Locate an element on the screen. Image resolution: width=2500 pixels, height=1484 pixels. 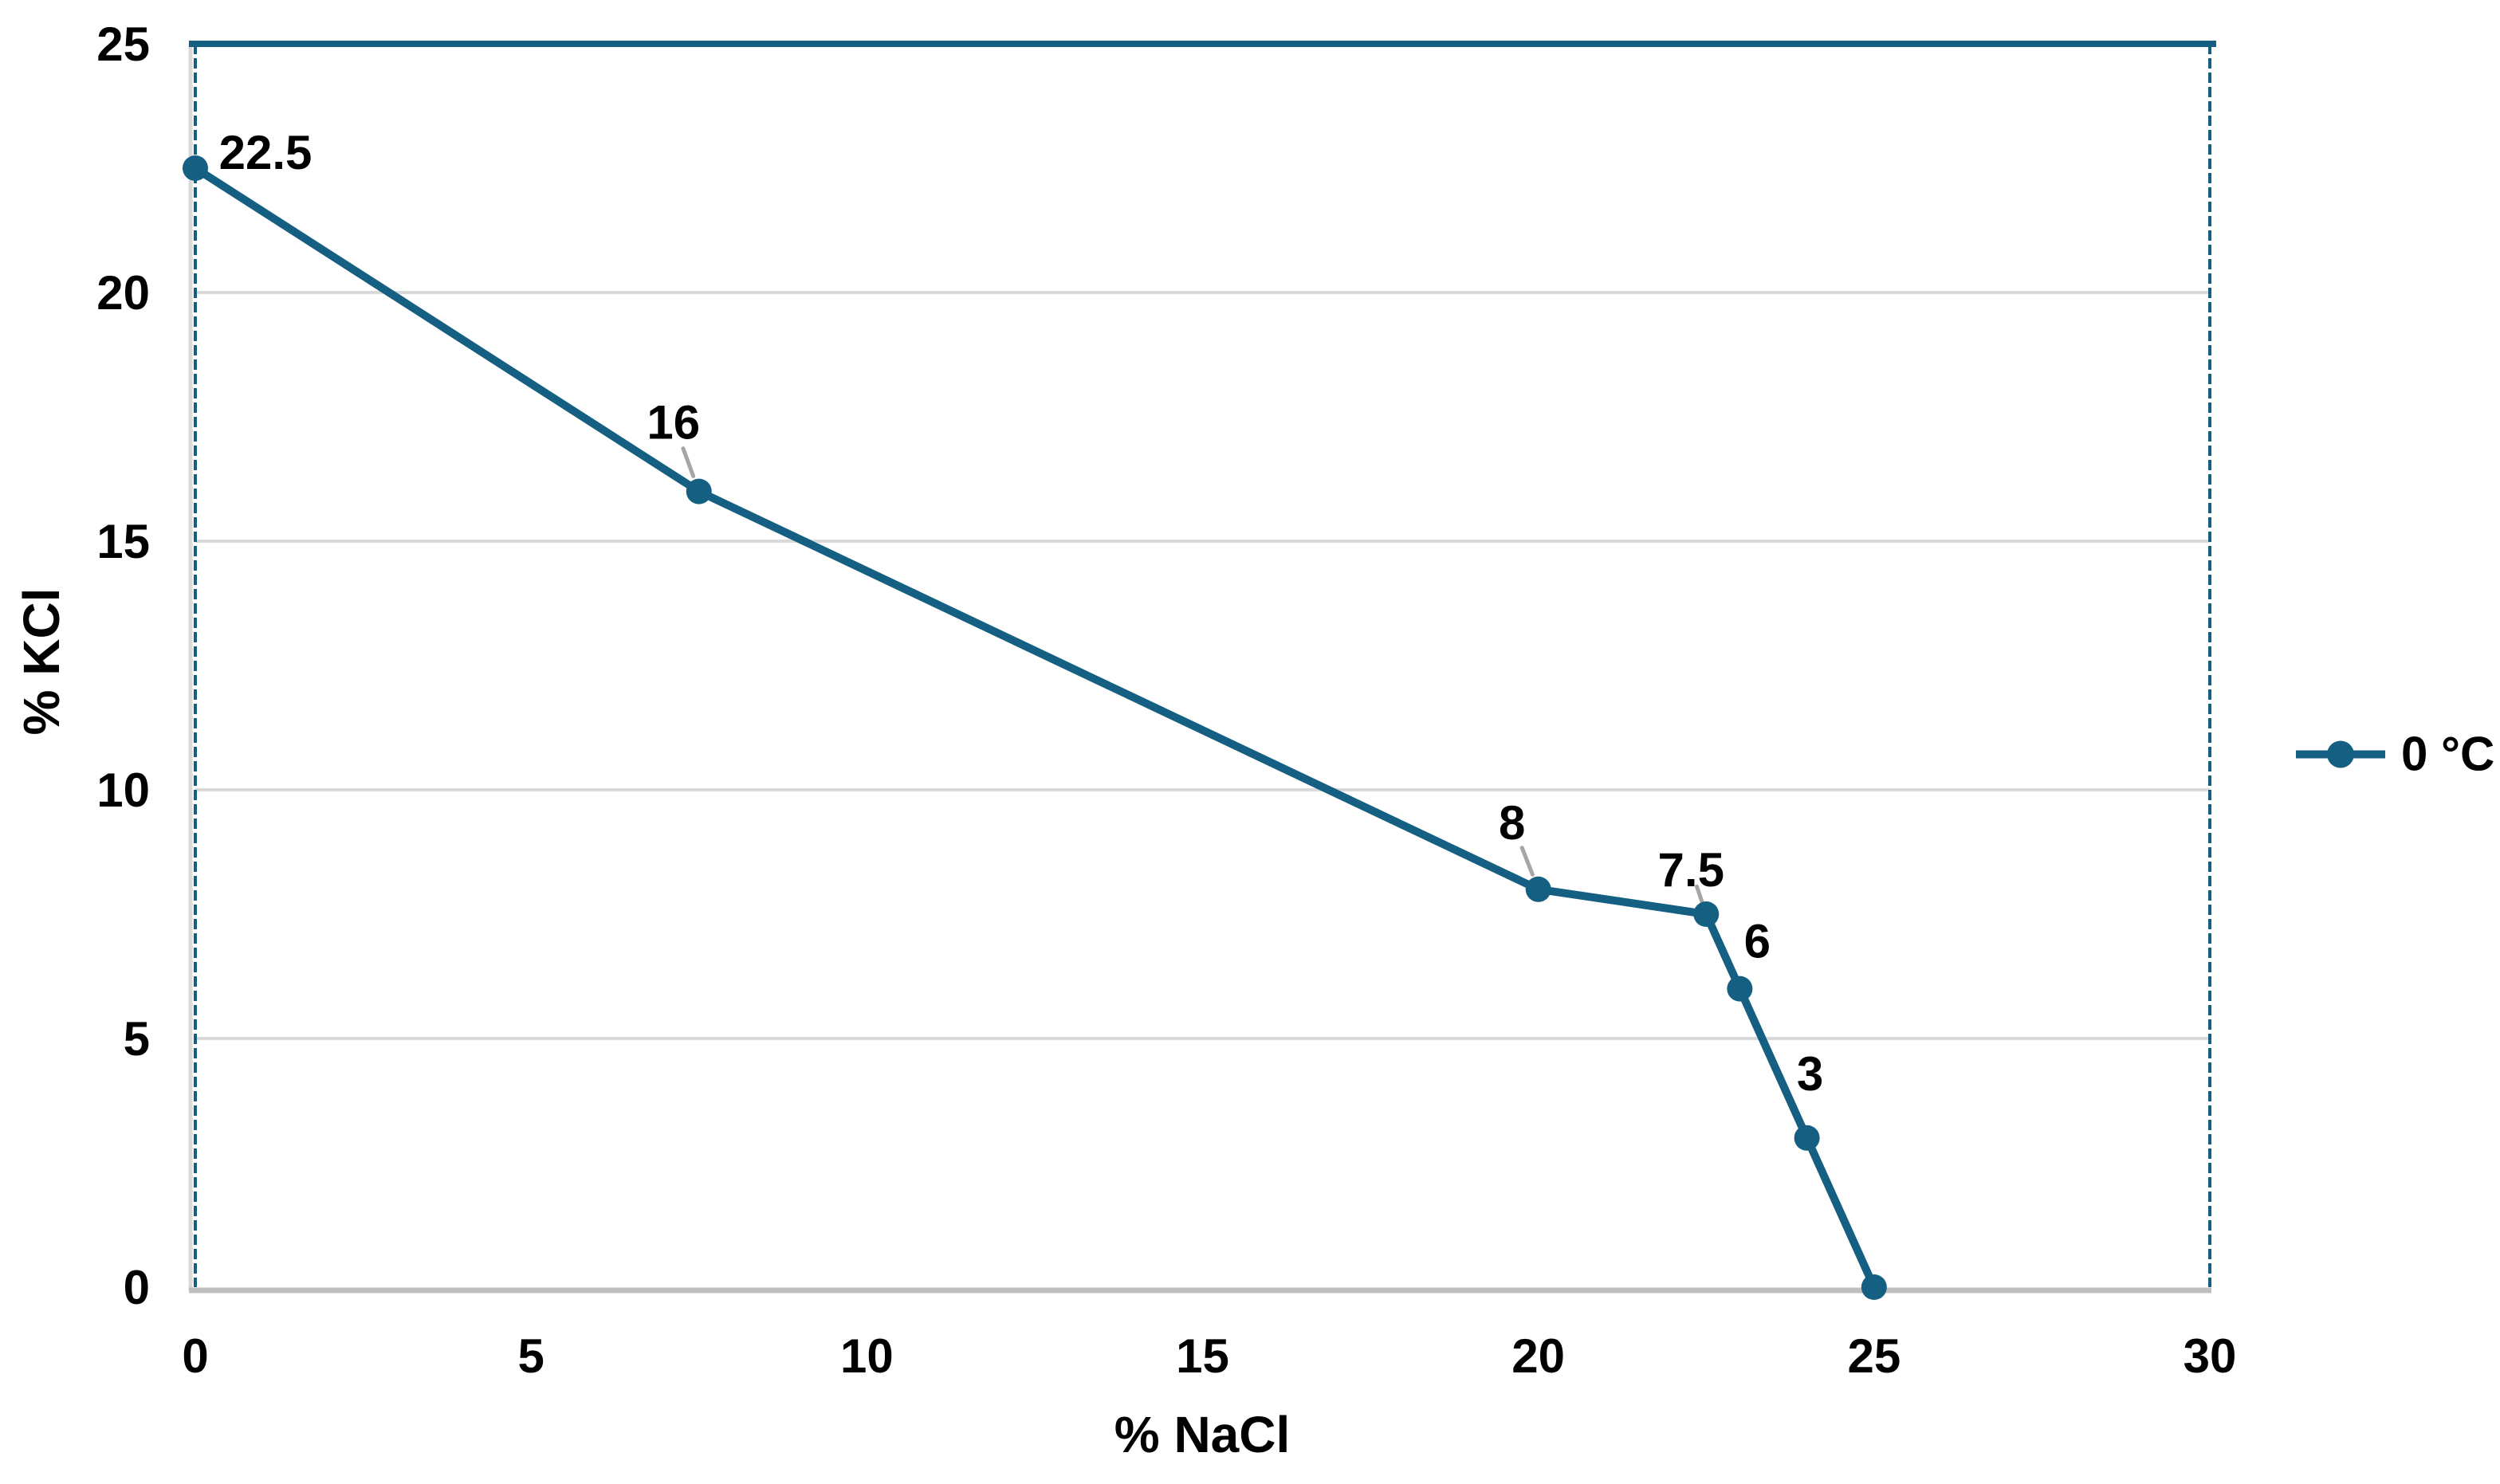
svg-text: 22.5 is located at coordinates (265, 152).